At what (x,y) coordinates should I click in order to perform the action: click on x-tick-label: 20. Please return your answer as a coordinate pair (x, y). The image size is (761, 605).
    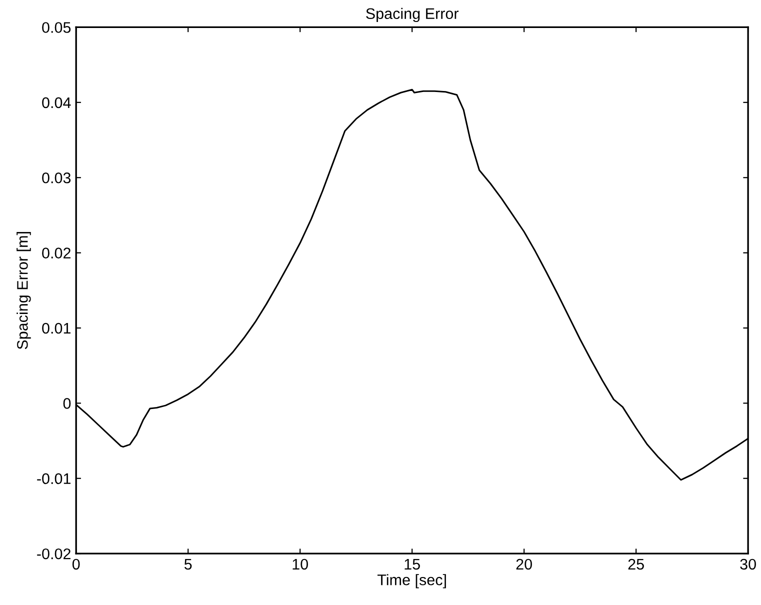
    Looking at the image, I should click on (524, 564).